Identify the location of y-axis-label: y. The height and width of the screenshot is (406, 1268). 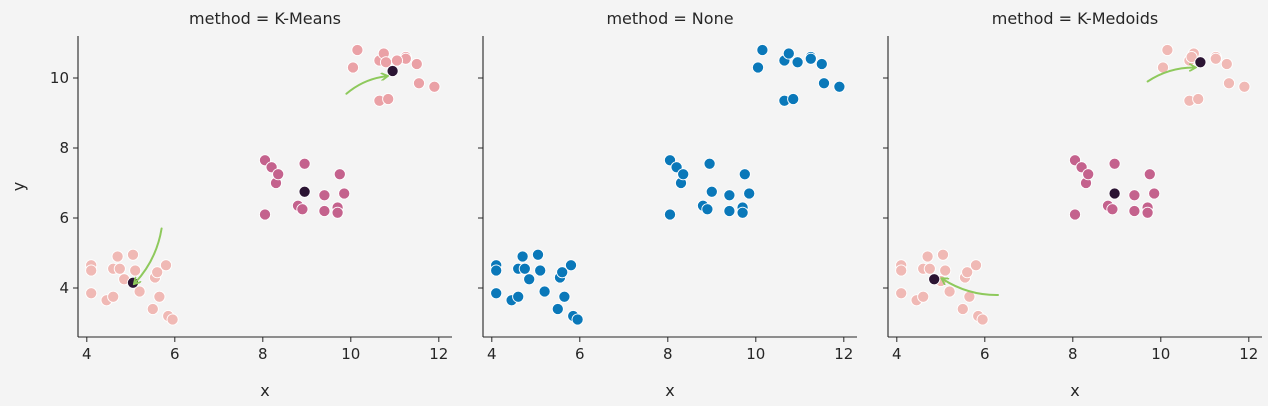
(18, 186).